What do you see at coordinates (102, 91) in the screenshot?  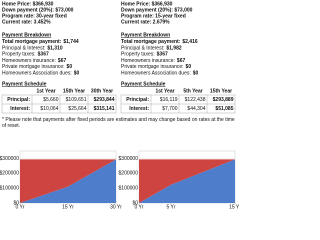 I see `table-header: 30th Year` at bounding box center [102, 91].